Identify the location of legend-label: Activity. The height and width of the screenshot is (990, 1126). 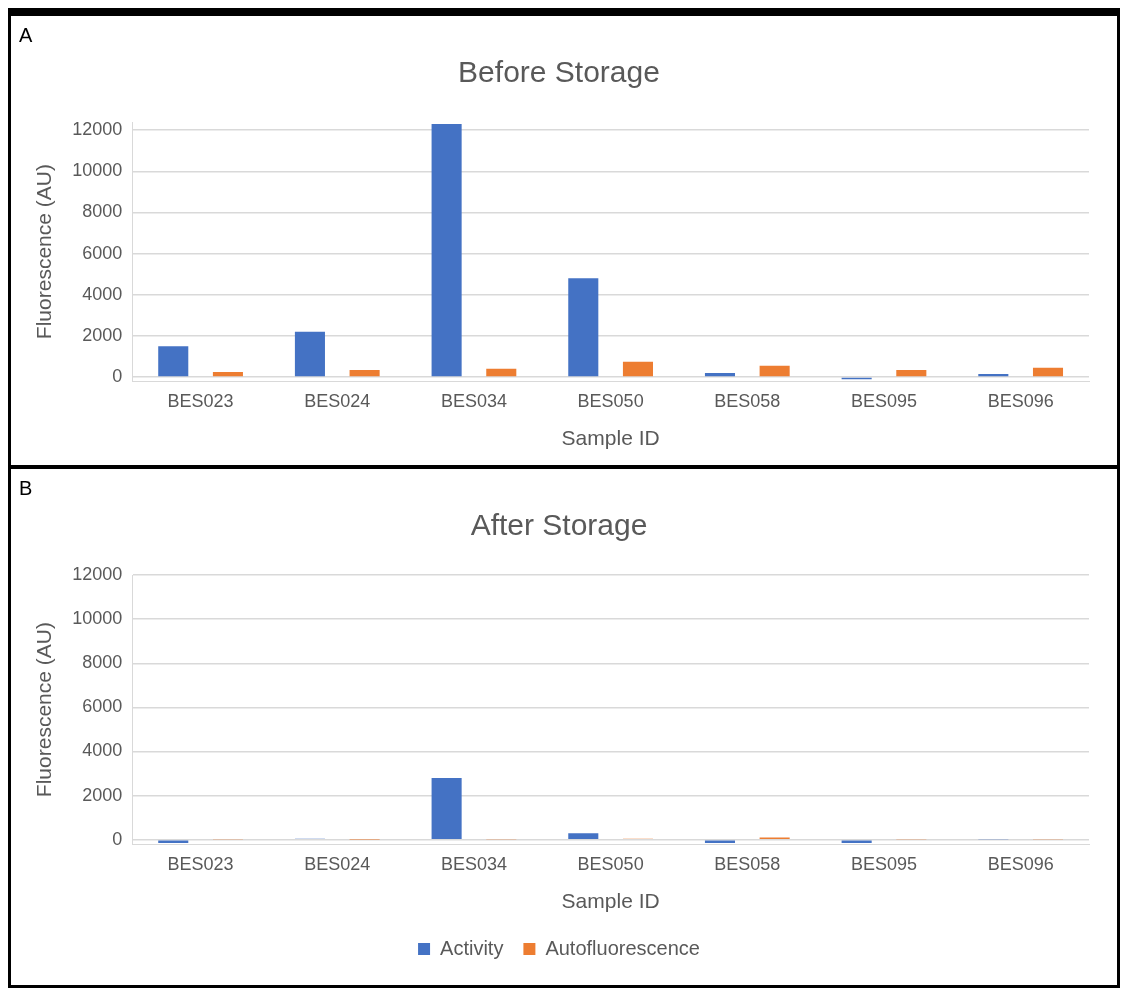
(472, 947).